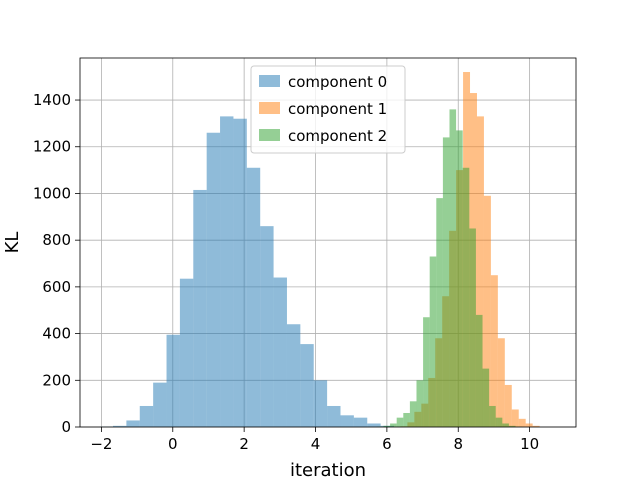 This screenshot has width=640, height=484. What do you see at coordinates (56, 240) in the screenshot?
I see `y-tick-label: 800` at bounding box center [56, 240].